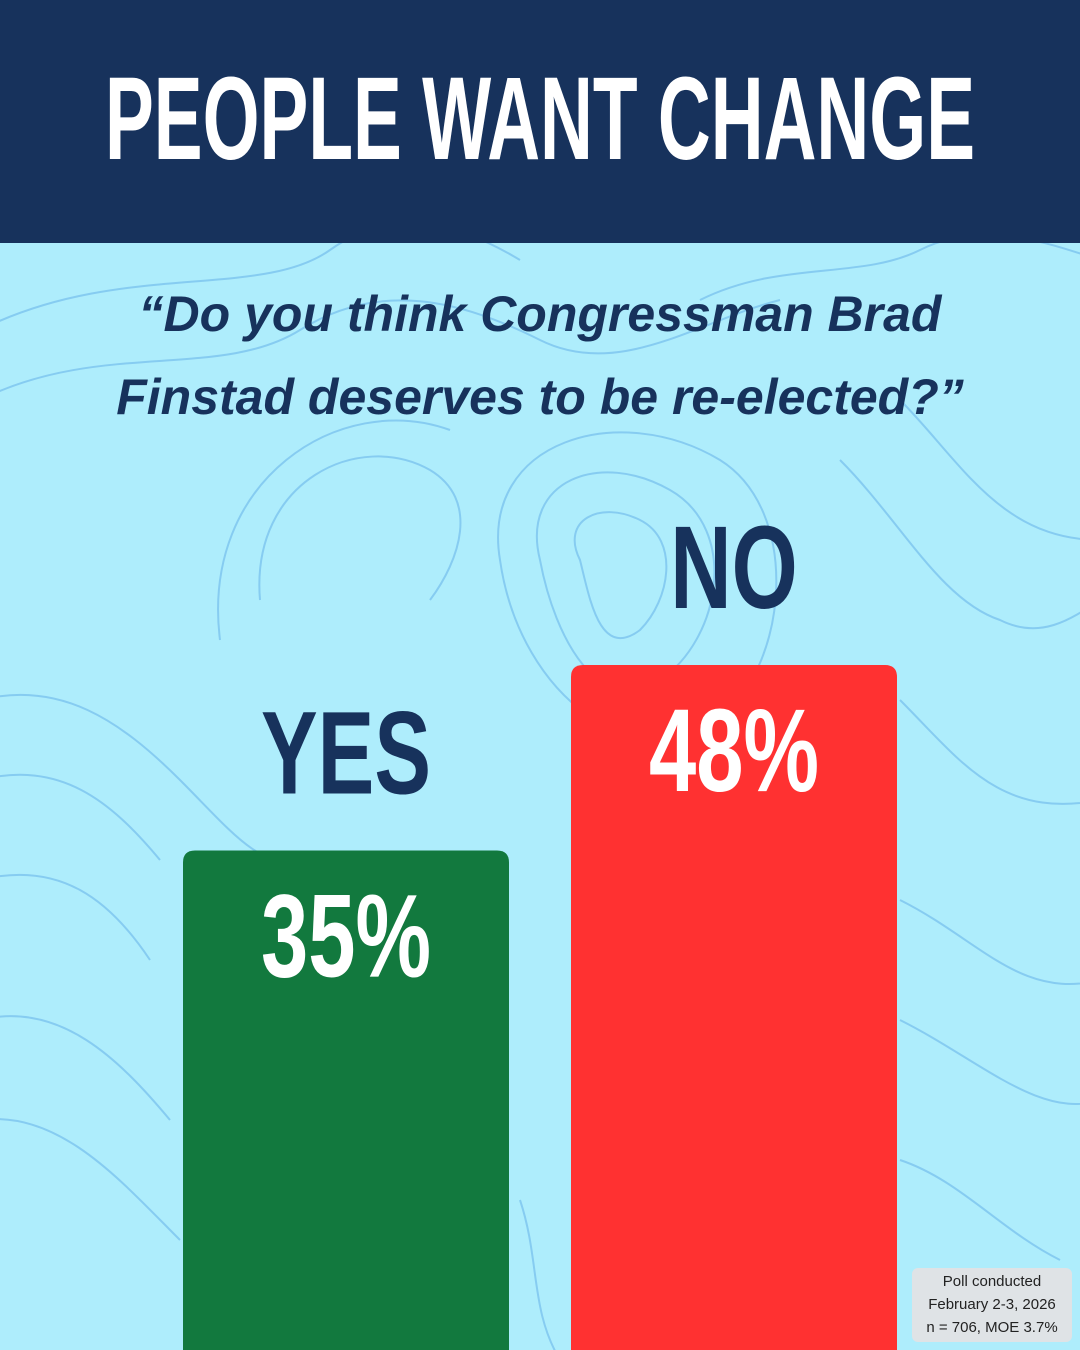 The width and height of the screenshot is (1080, 1350). Describe the element at coordinates (540, 397) in the screenshot. I see `subtitle: Finstad deserves to be re-elected?”` at that location.